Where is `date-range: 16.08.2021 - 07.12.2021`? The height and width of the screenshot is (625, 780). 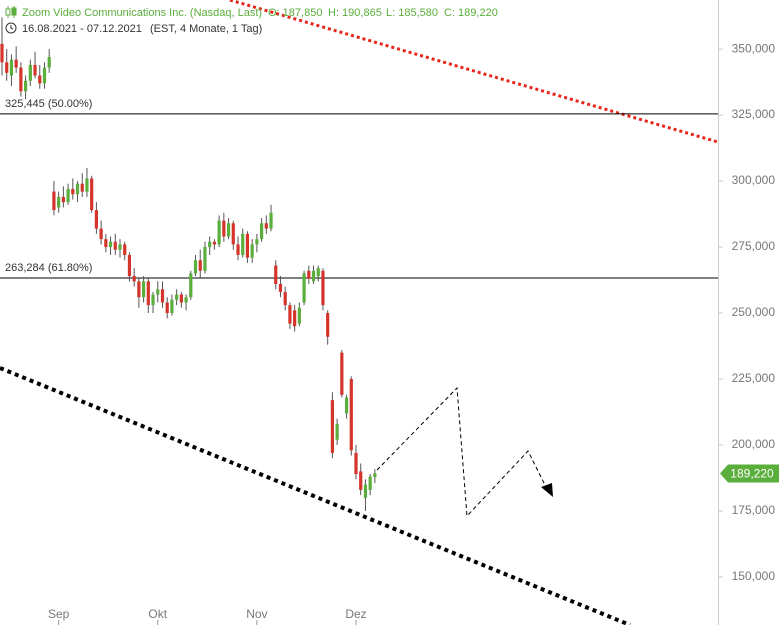
date-range: 16.08.2021 - 07.12.2021 is located at coordinates (82, 29).